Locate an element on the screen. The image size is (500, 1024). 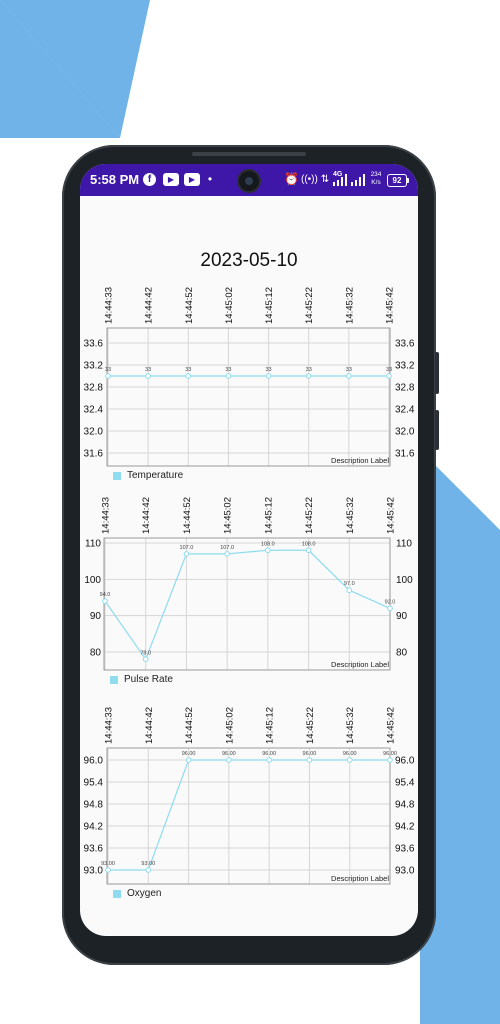
data-label: 108.0 is located at coordinates (268, 544).